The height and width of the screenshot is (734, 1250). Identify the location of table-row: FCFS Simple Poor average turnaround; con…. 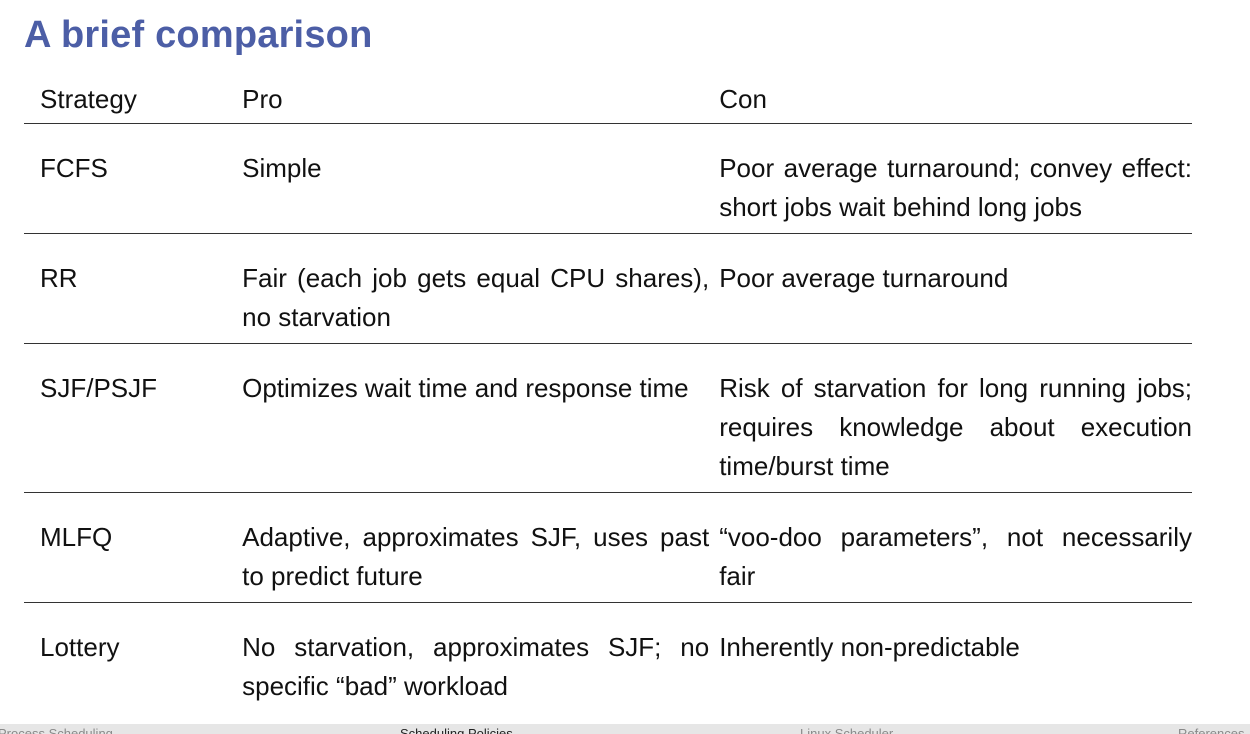
(608, 179).